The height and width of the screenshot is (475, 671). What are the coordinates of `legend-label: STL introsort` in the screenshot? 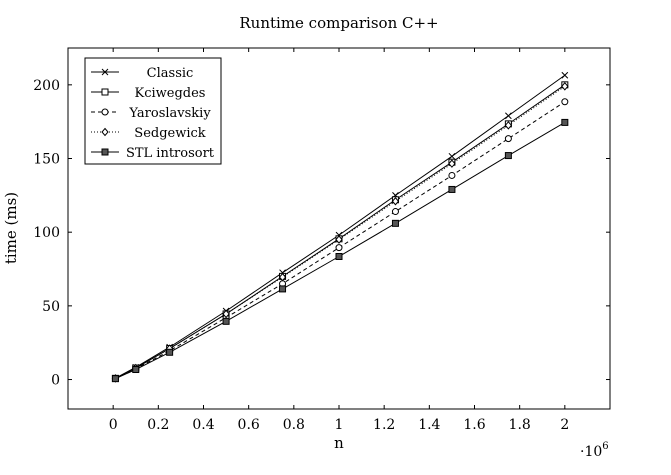 It's located at (170, 153).